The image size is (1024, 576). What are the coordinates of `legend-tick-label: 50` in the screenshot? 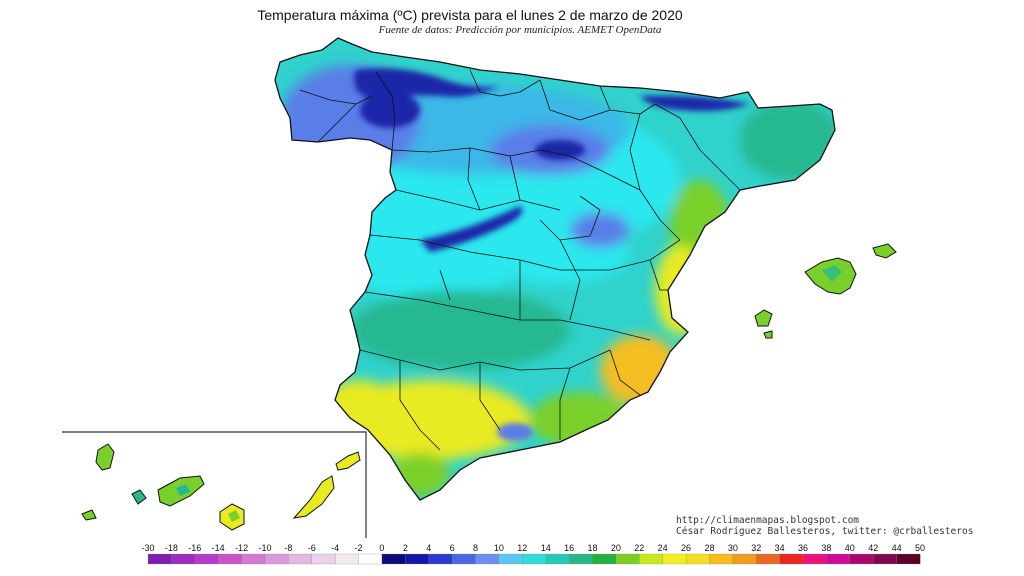 It's located at (920, 548).